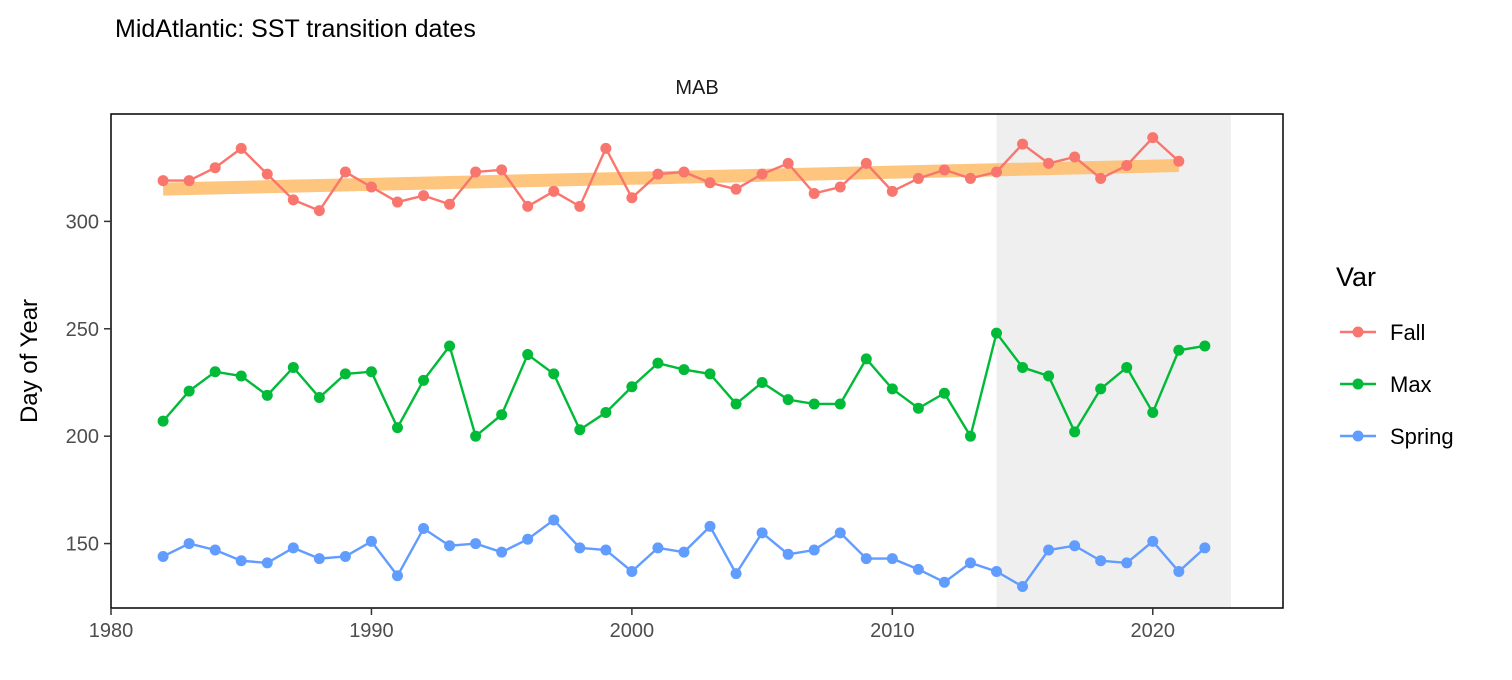 The image size is (1512, 680). Describe the element at coordinates (1411, 384) in the screenshot. I see `legend-label: Max` at that location.